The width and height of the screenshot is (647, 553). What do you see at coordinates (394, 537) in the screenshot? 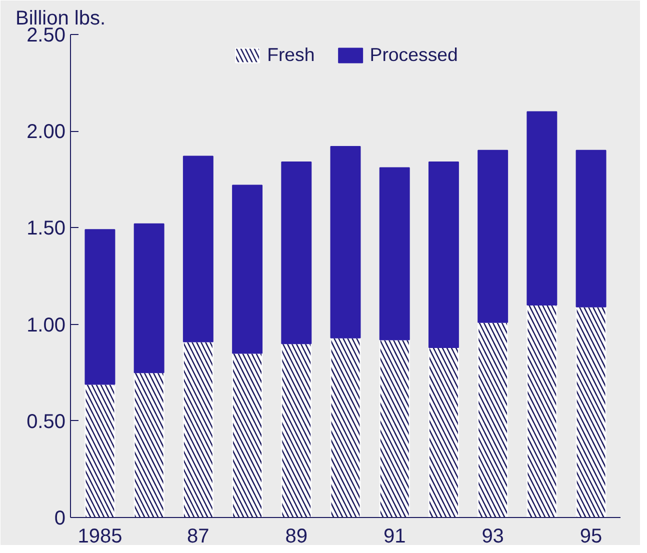
I see `x-tick-label: 91` at bounding box center [394, 537].